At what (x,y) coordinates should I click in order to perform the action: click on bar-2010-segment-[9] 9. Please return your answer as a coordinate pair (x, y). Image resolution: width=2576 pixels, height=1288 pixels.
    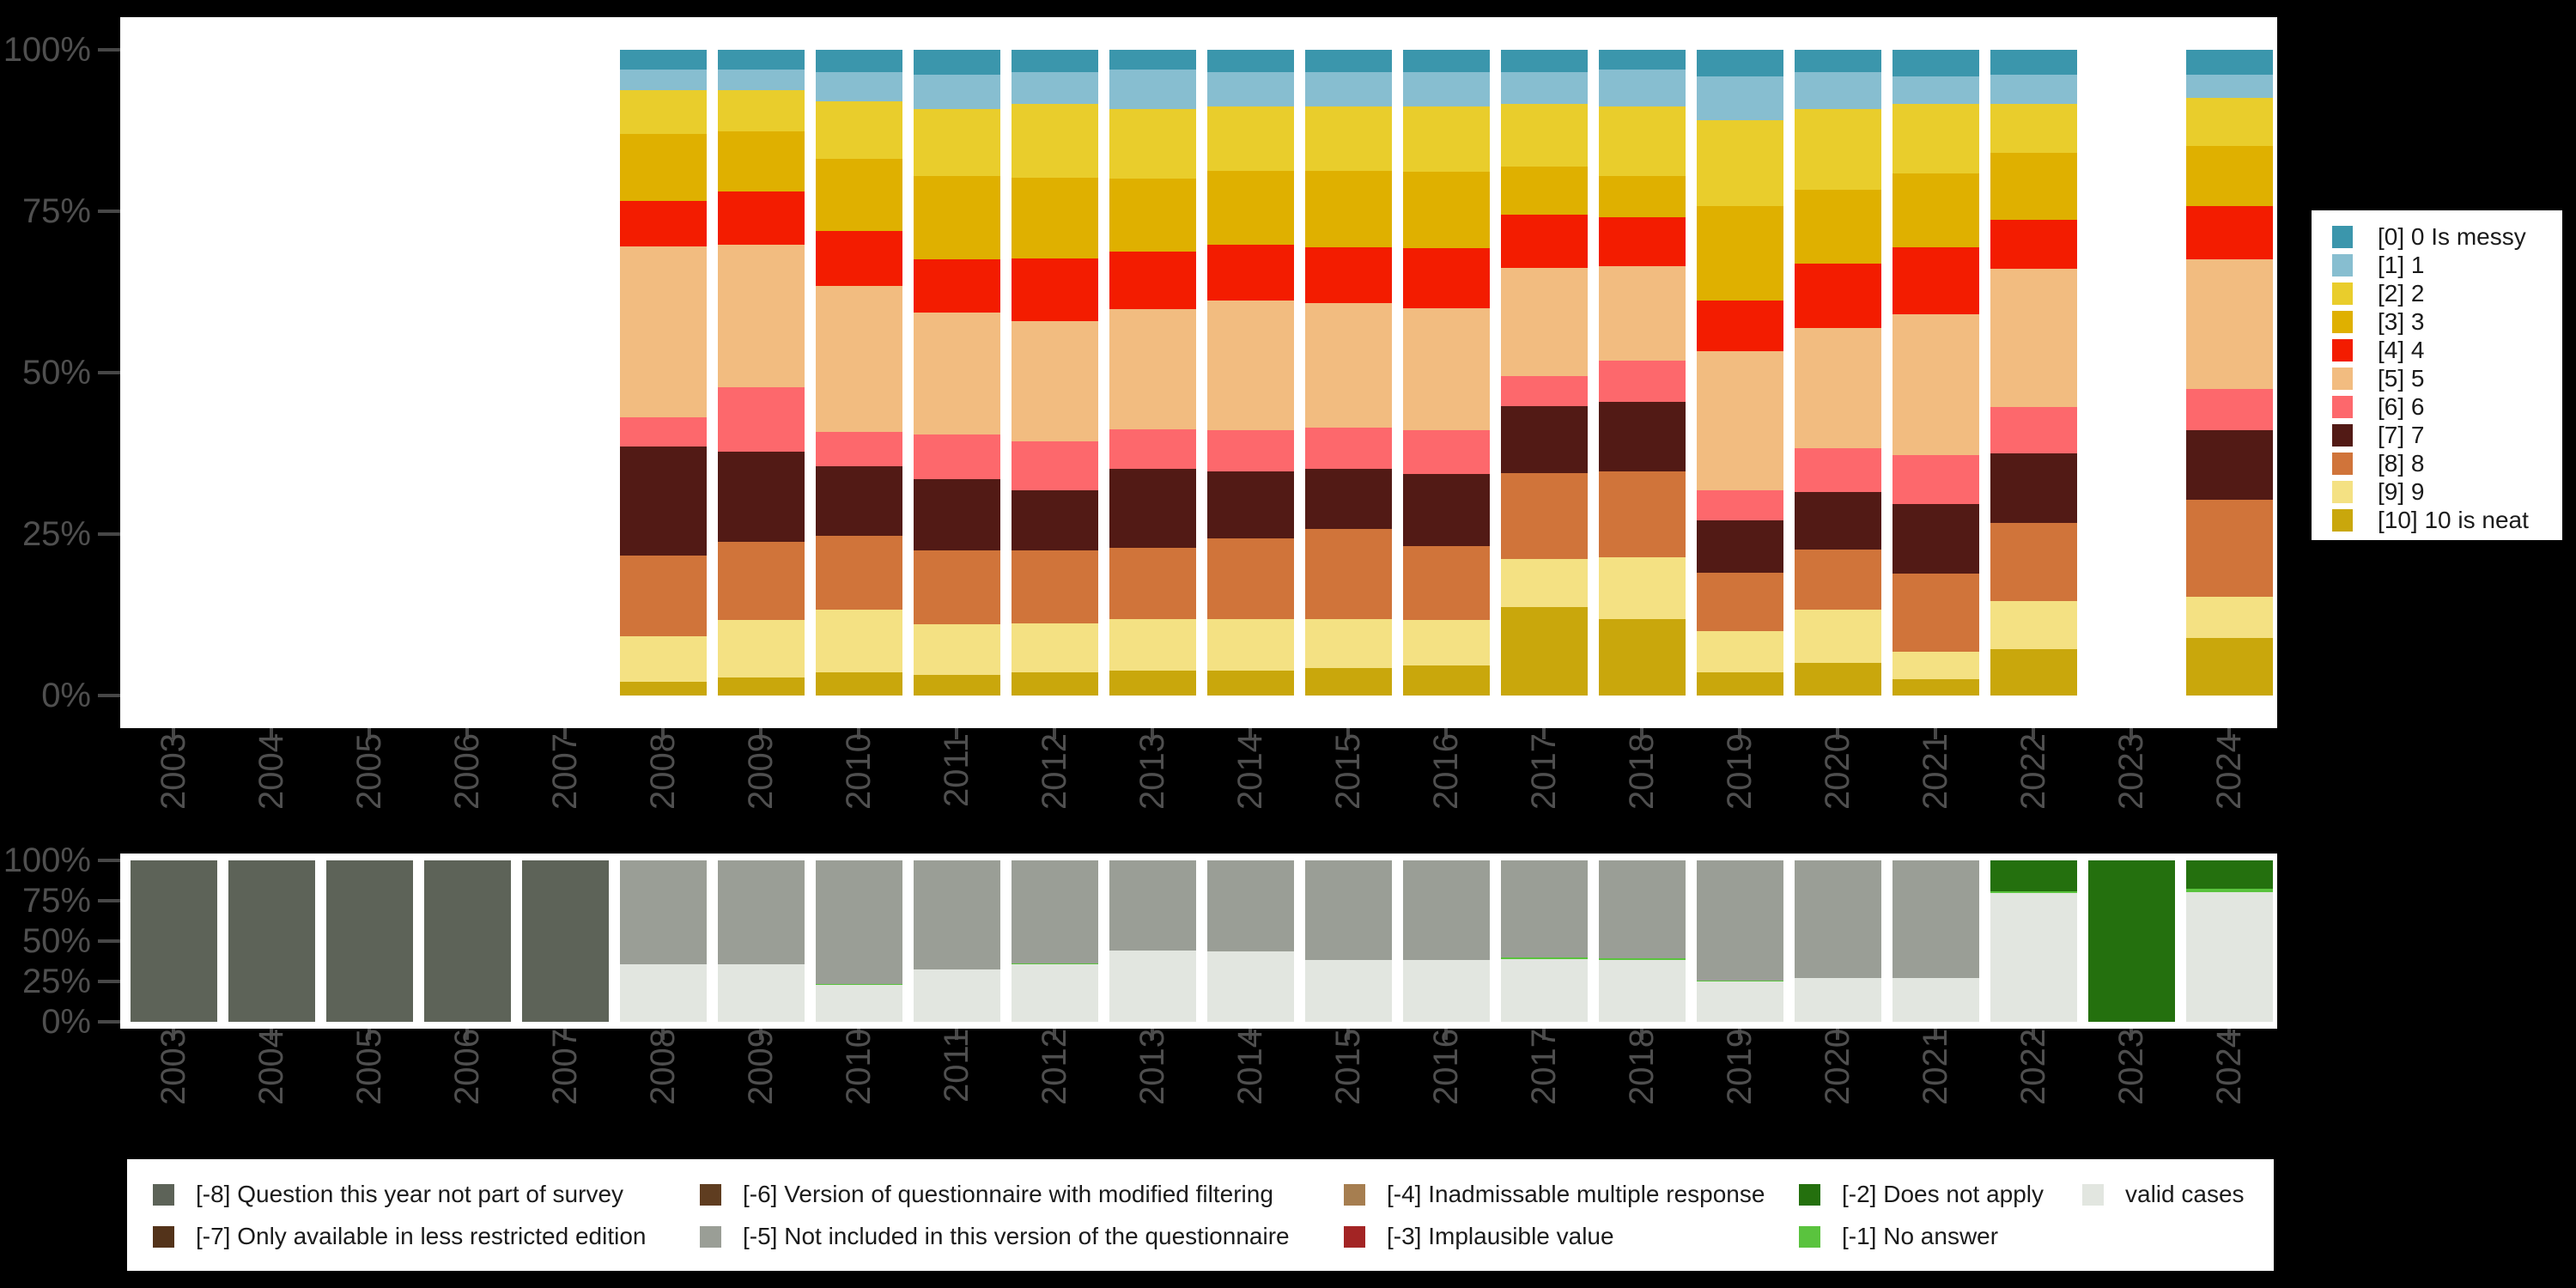
    Looking at the image, I should click on (858, 640).